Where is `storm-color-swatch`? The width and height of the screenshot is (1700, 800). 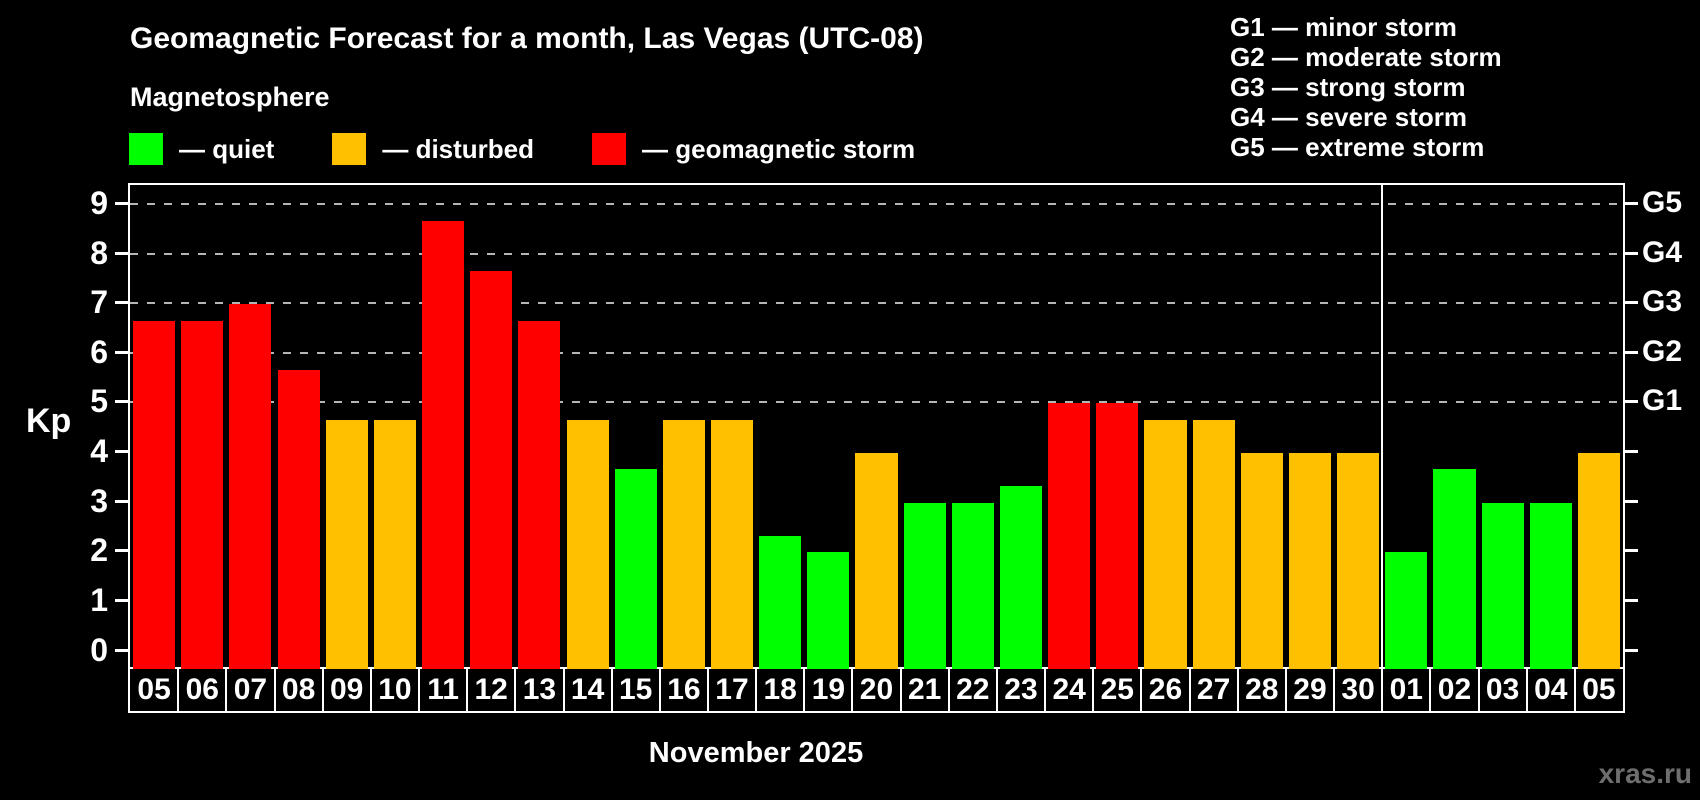
storm-color-swatch is located at coordinates (609, 149).